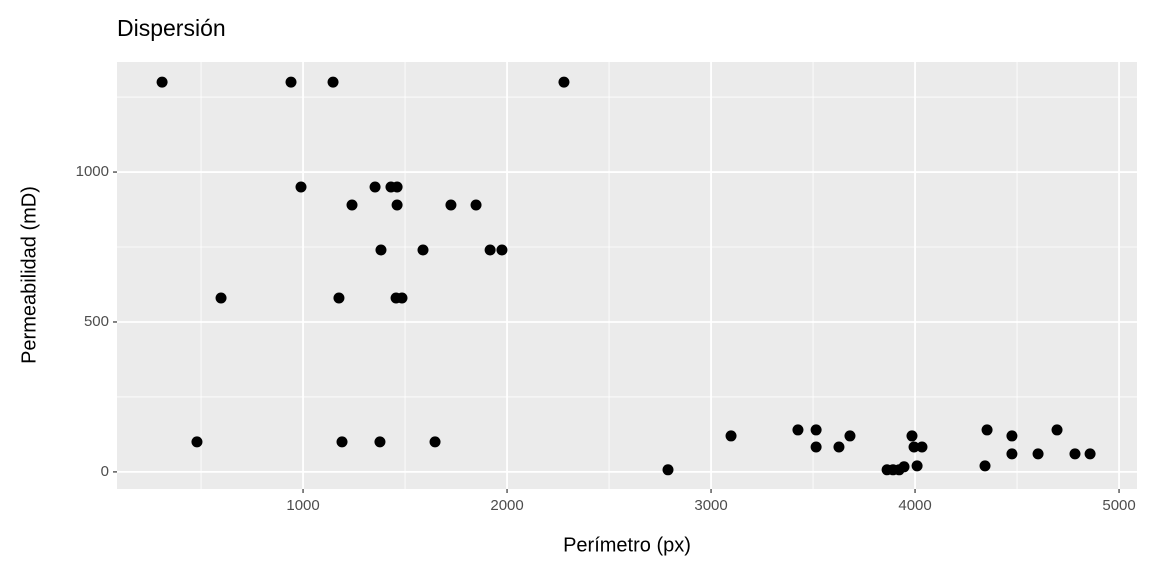 This screenshot has width=1152, height=576. I want to click on y-tick-label: 500, so click(96, 321).